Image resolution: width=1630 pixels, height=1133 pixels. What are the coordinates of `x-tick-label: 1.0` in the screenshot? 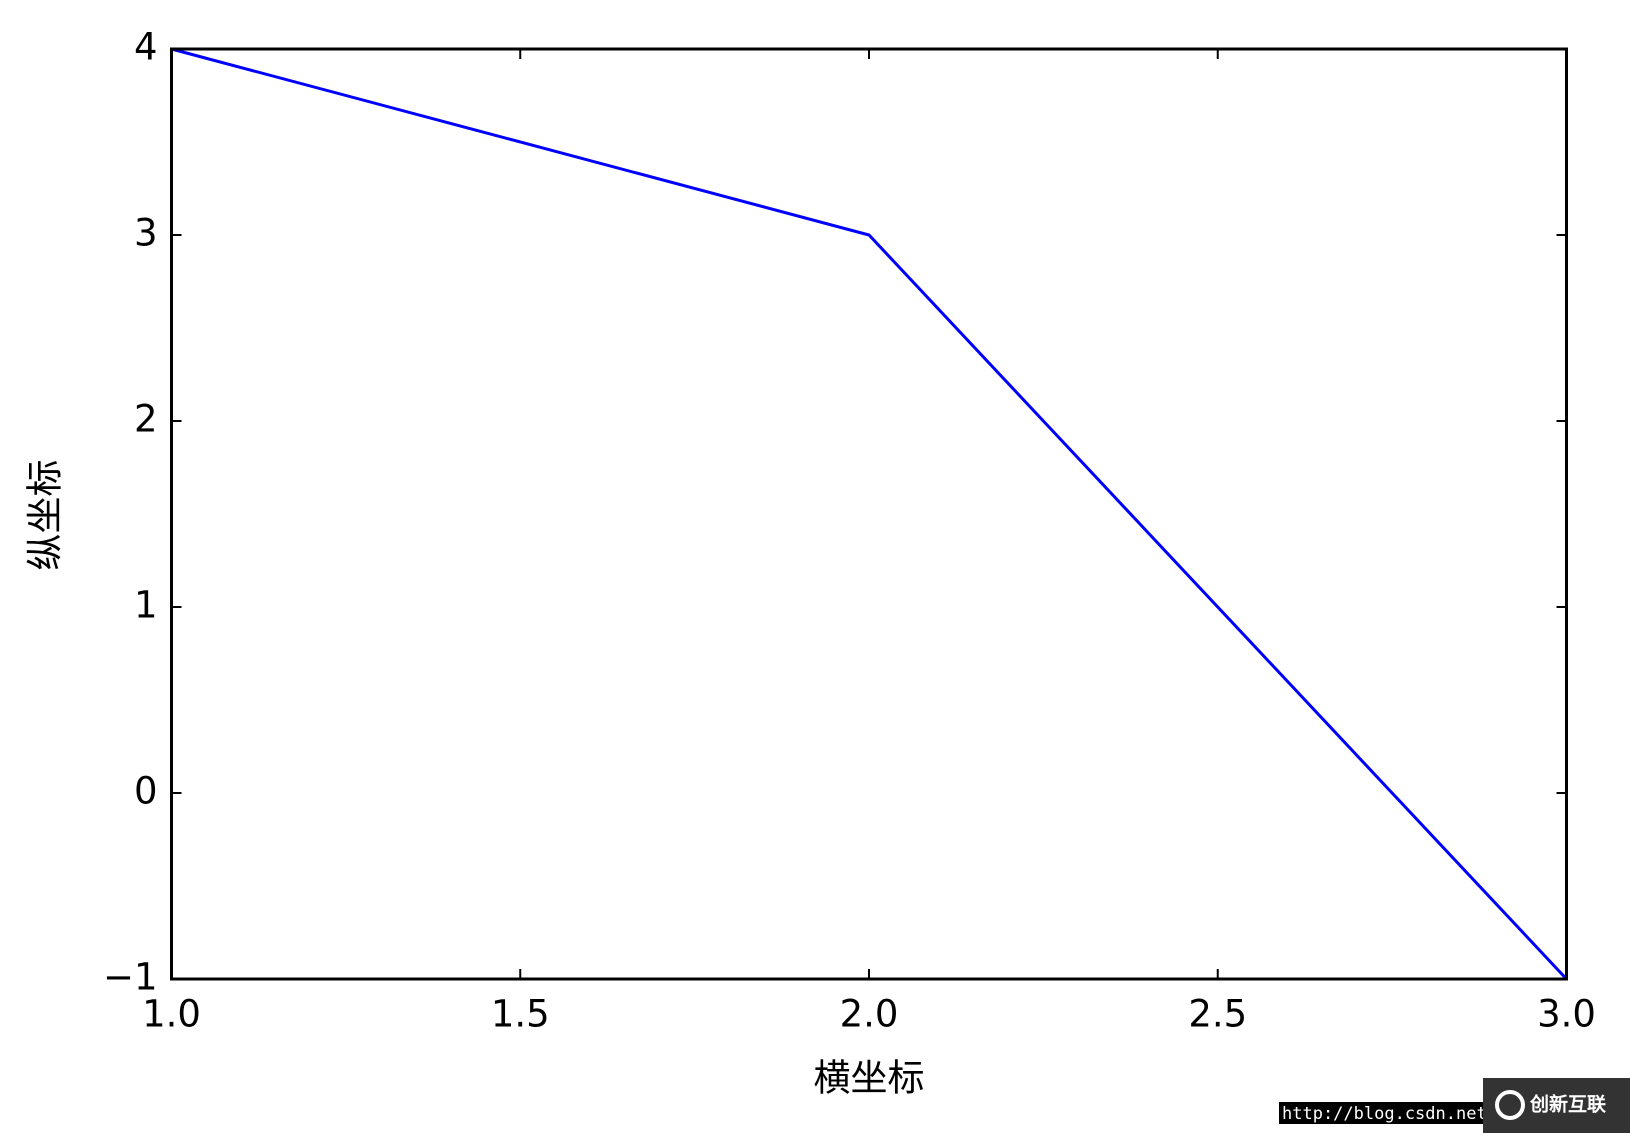 It's located at (171, 1014).